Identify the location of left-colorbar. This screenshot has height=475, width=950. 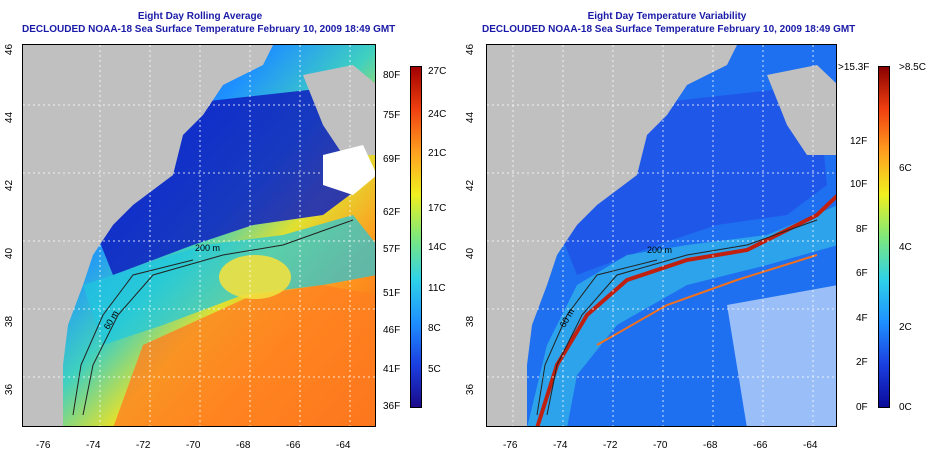
(416, 237).